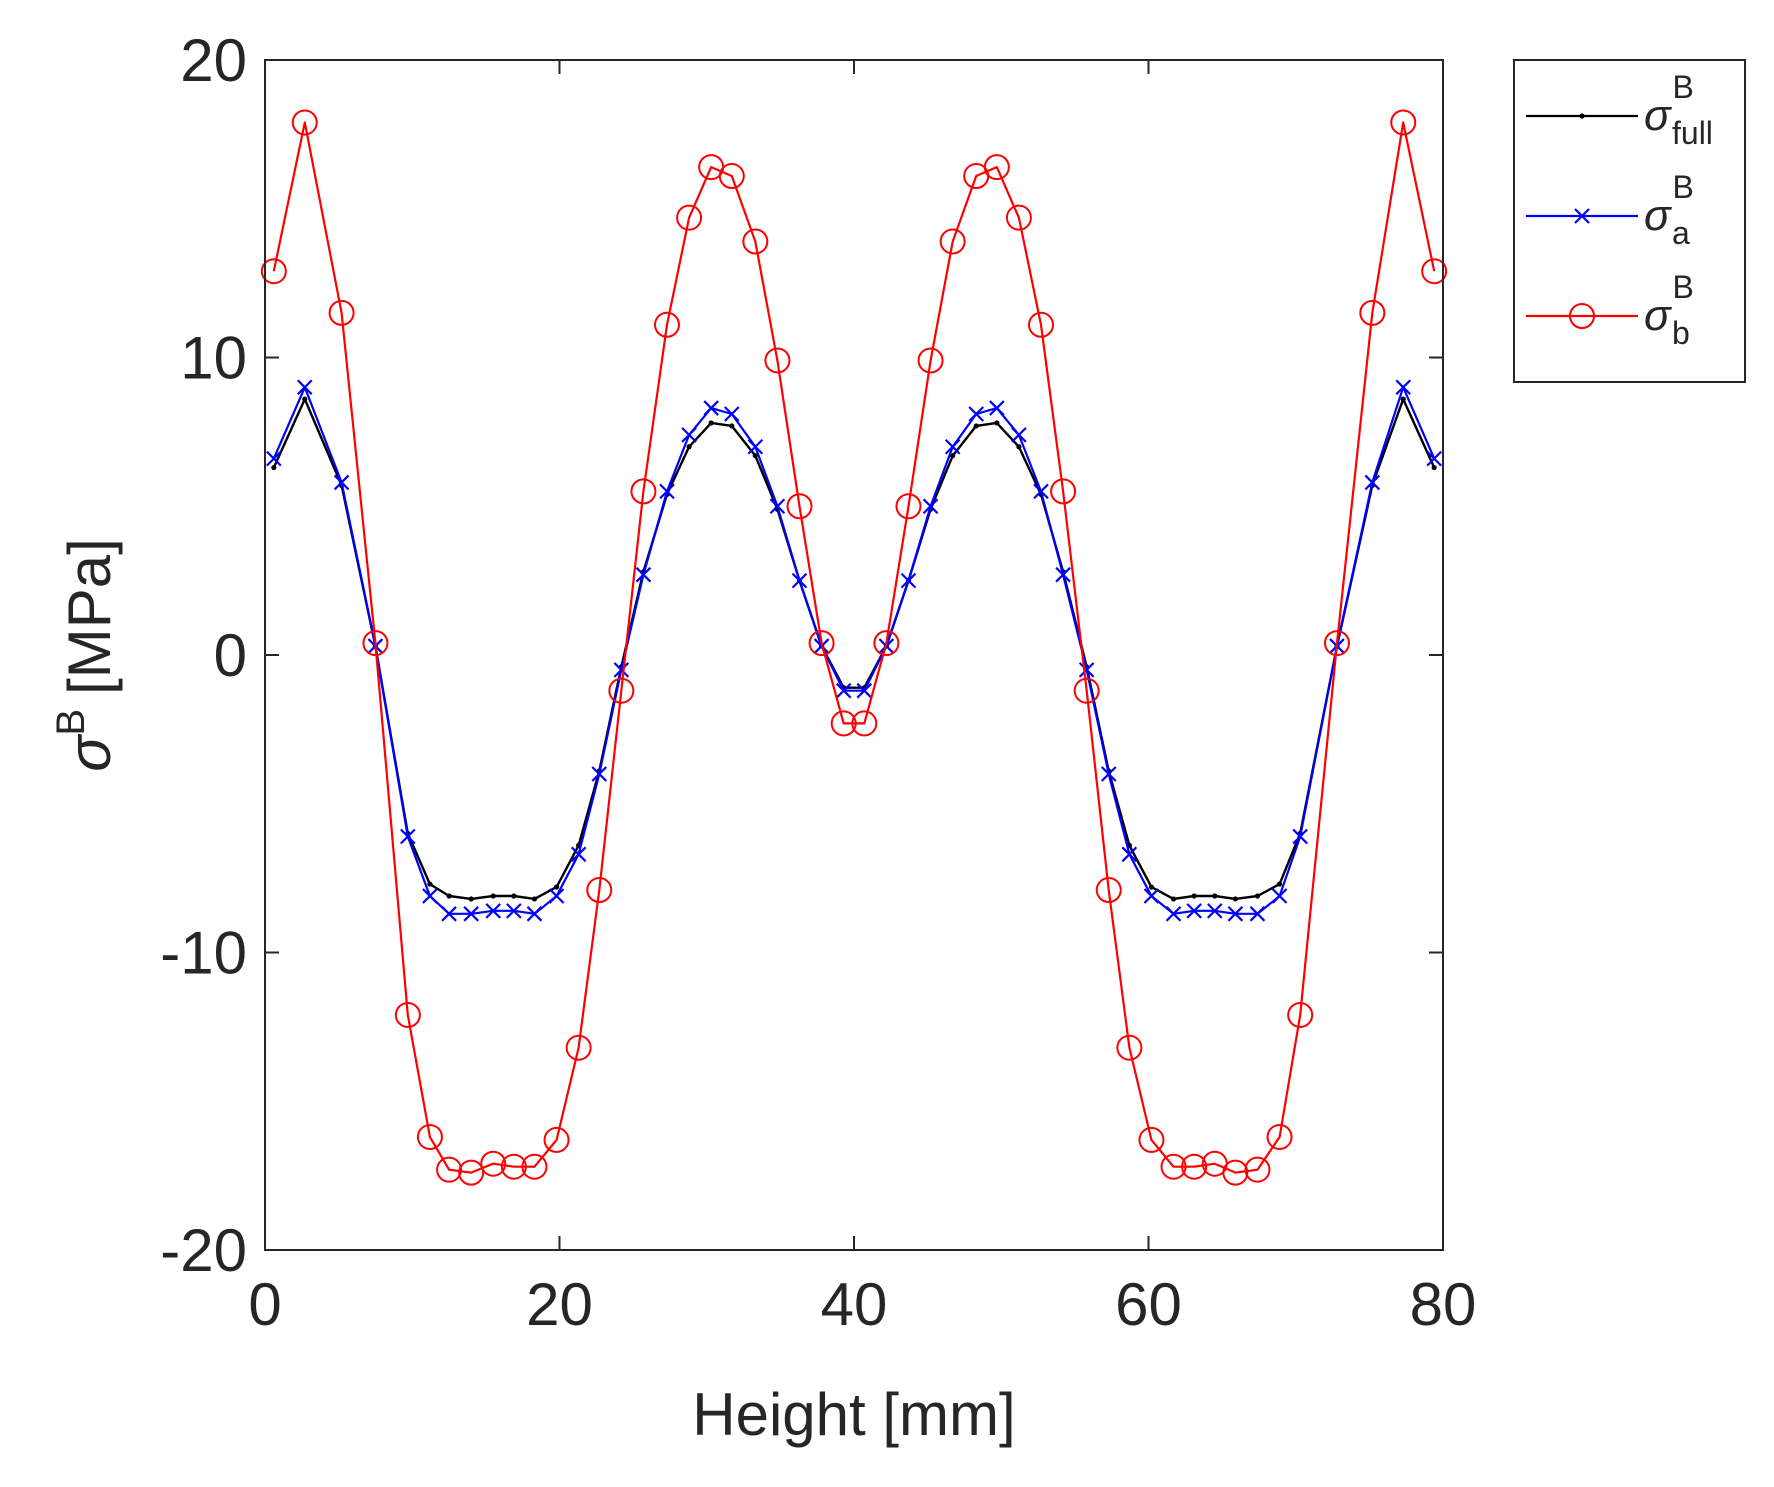 The height and width of the screenshot is (1487, 1774). What do you see at coordinates (1669, 210) in the screenshot?
I see `legend-label: σB a` at bounding box center [1669, 210].